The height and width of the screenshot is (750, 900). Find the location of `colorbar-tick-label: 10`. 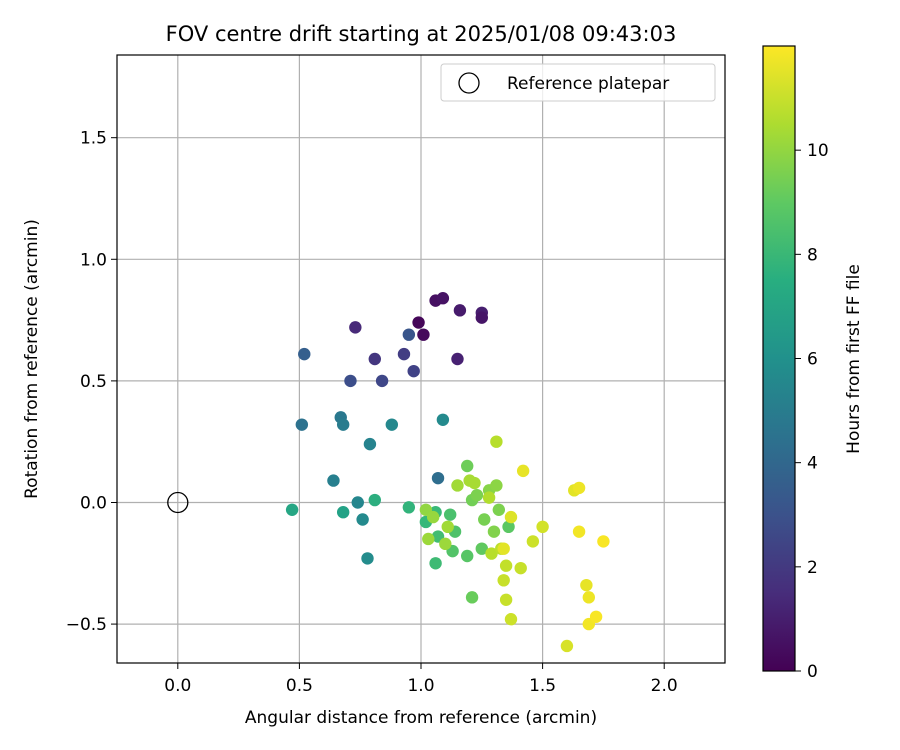

colorbar-tick-label: 10 is located at coordinates (818, 151).